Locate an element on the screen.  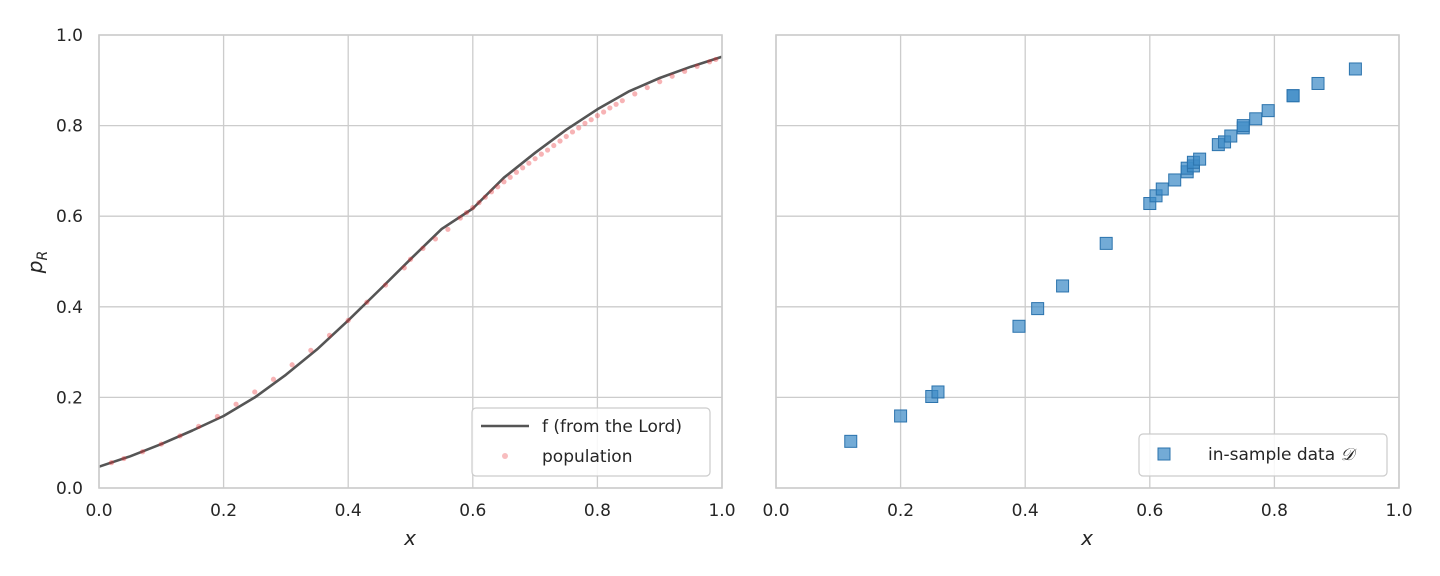
left-y-axis-label-main: p is located at coordinates (35, 268).